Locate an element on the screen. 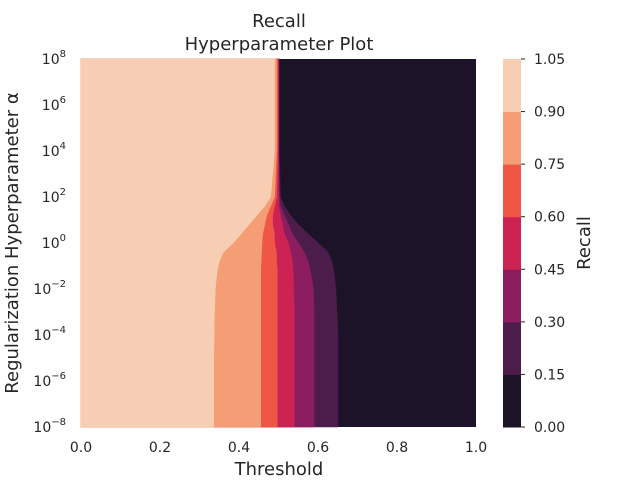 This screenshot has height=485, width=640. y-axis-ticks: 10⁸ 10⁶ 10⁴ 10² 10⁰ 10⁻² 10⁻⁴ 10⁻⁶ 10⁻⁸ is located at coordinates (49, 242).